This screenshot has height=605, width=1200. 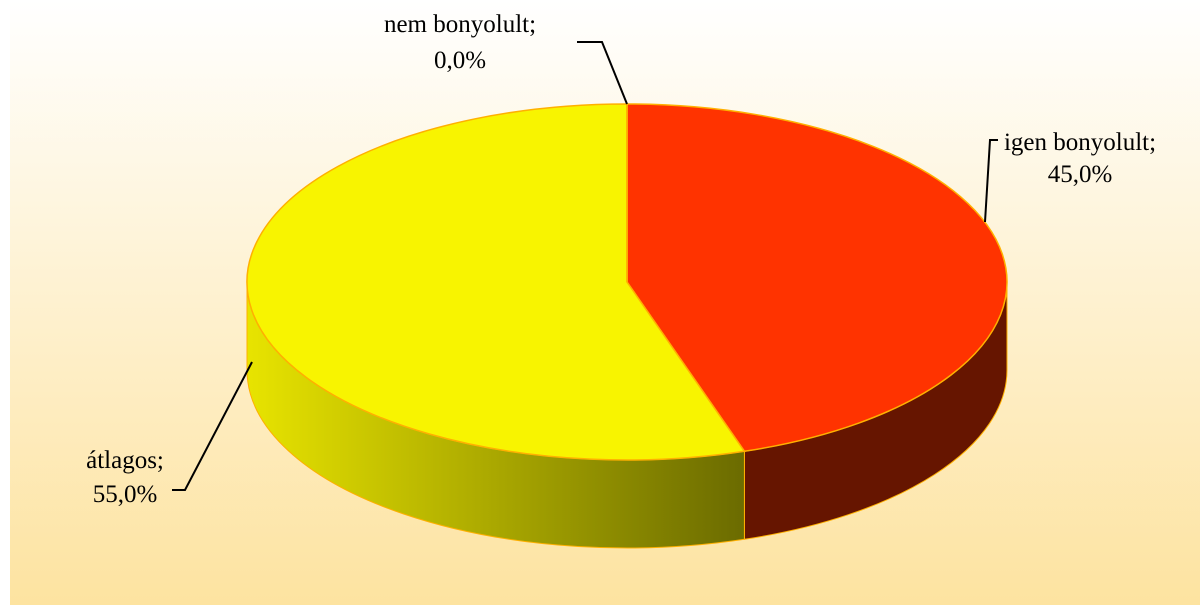 What do you see at coordinates (125, 494) in the screenshot?
I see `value-label: 55,0%` at bounding box center [125, 494].